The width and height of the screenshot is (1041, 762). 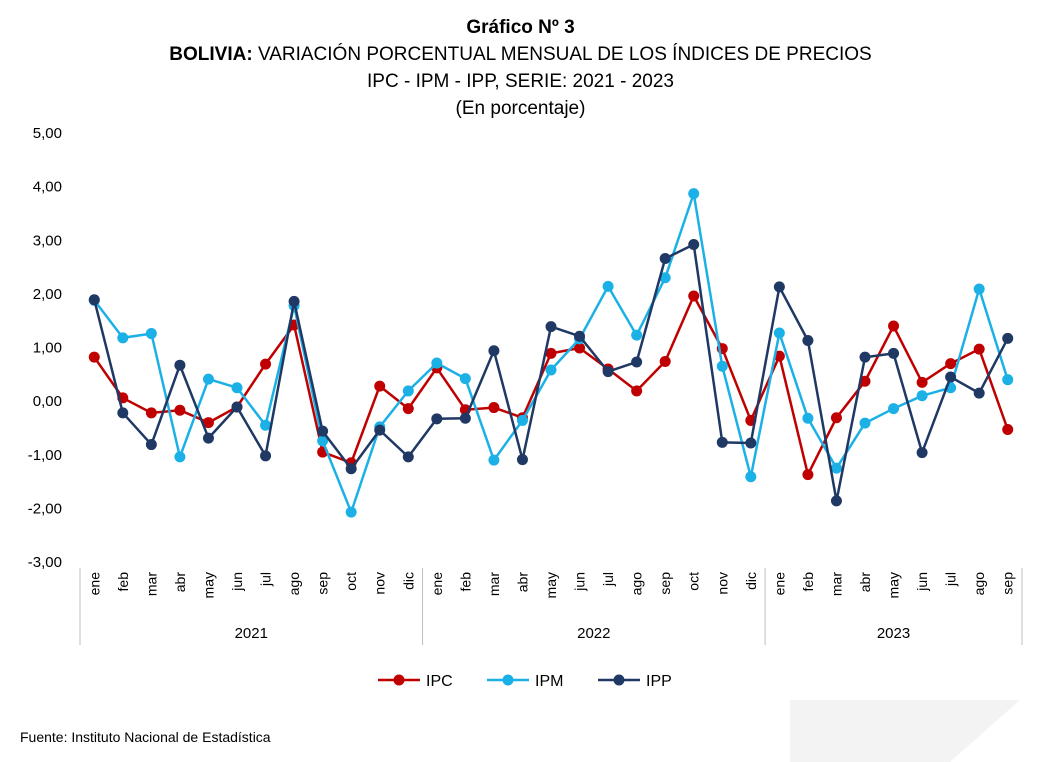 I want to click on legend-label: IPM, so click(x=549, y=681).